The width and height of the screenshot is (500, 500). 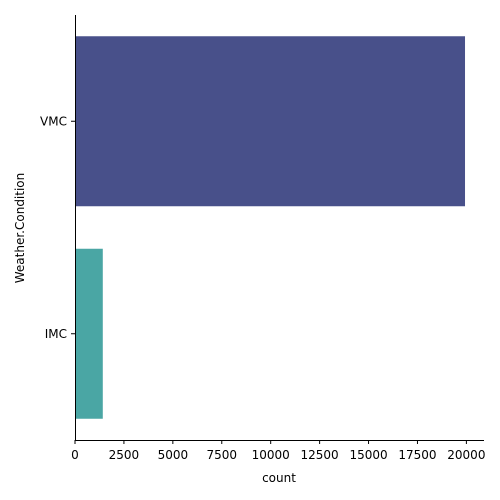 What do you see at coordinates (124, 455) in the screenshot?
I see `x-tick-label-2500: 2500` at bounding box center [124, 455].